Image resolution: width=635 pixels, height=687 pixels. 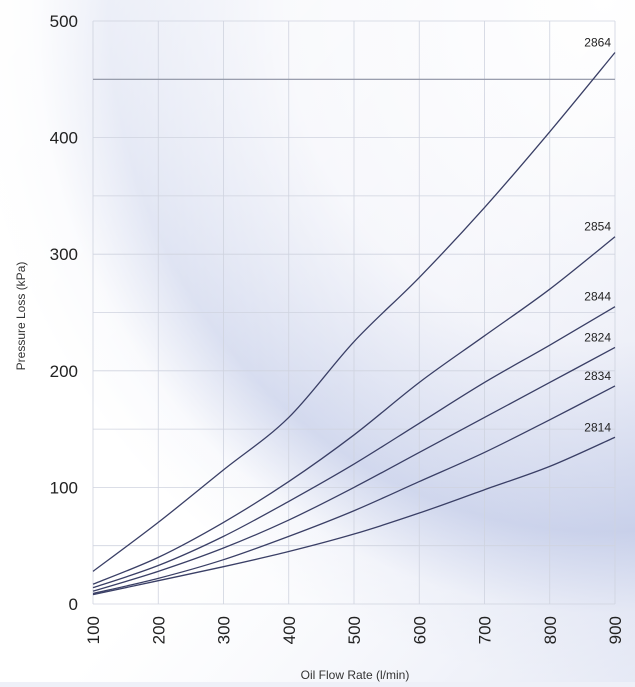 What do you see at coordinates (64, 254) in the screenshot?
I see `y-tick-label: 300` at bounding box center [64, 254].